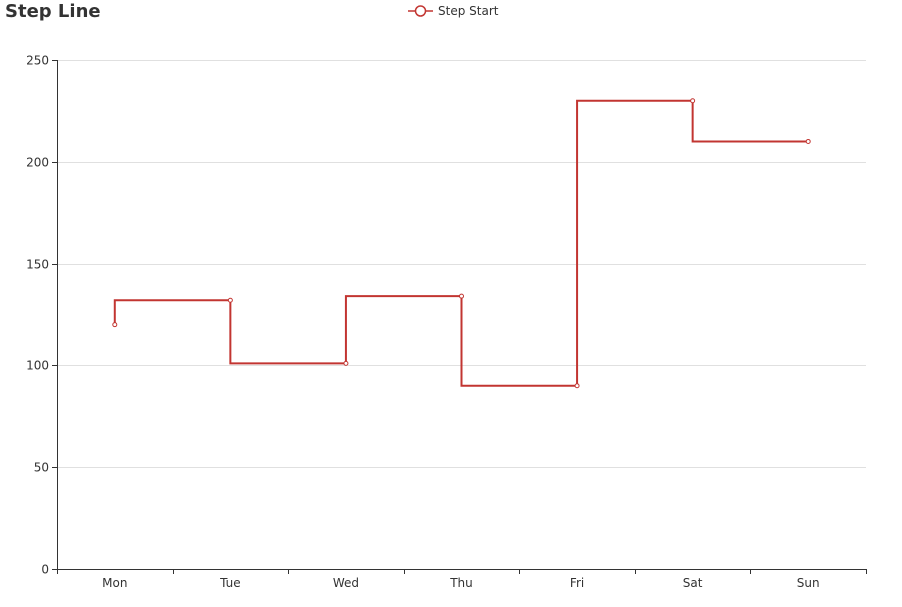  Describe the element at coordinates (230, 583) in the screenshot. I see `x-tick-label: Tue` at that location.